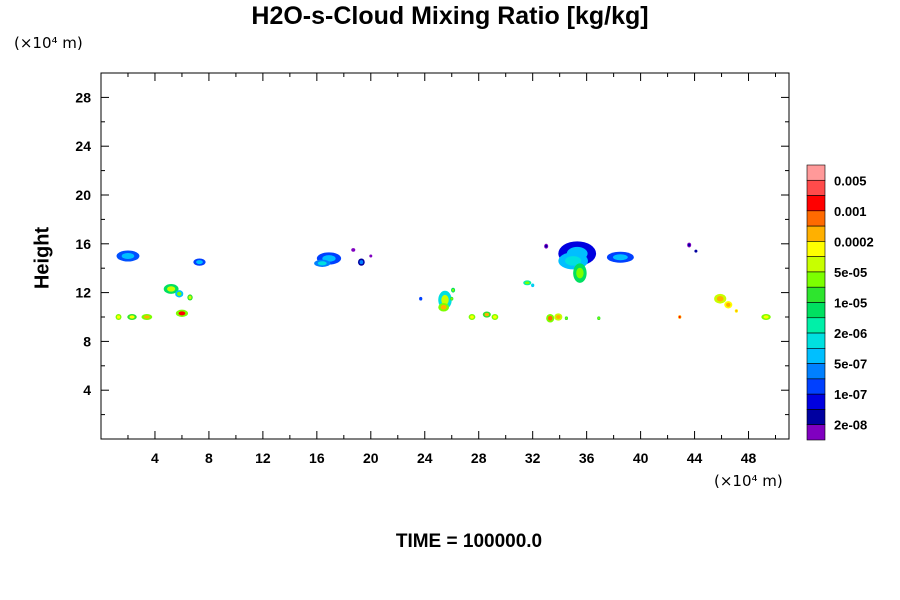 The image size is (900, 600). What do you see at coordinates (450, 16) in the screenshot?
I see `chart-title: H2O-s-Cloud Mixing Ratio [kg/kg]` at bounding box center [450, 16].